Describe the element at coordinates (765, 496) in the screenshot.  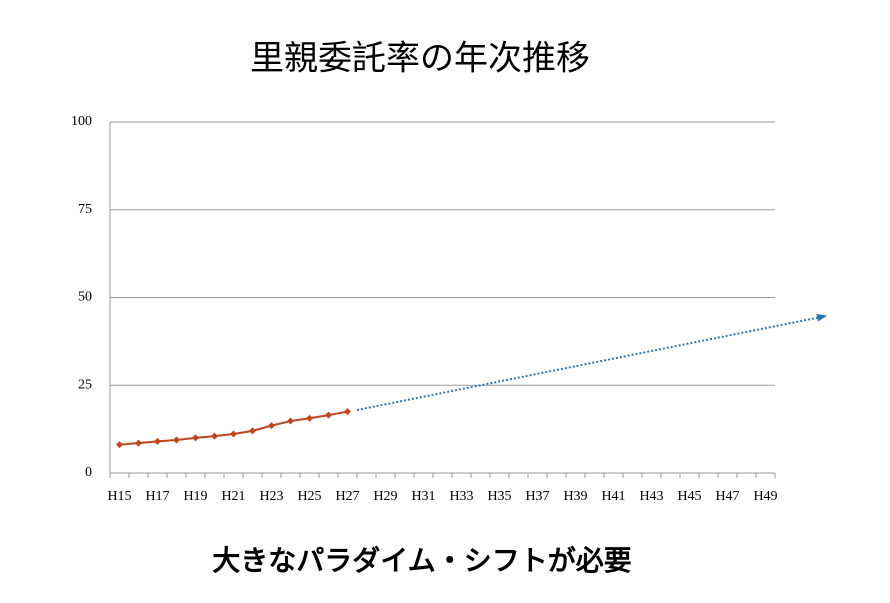
I see `x-tick-label: H49` at that location.